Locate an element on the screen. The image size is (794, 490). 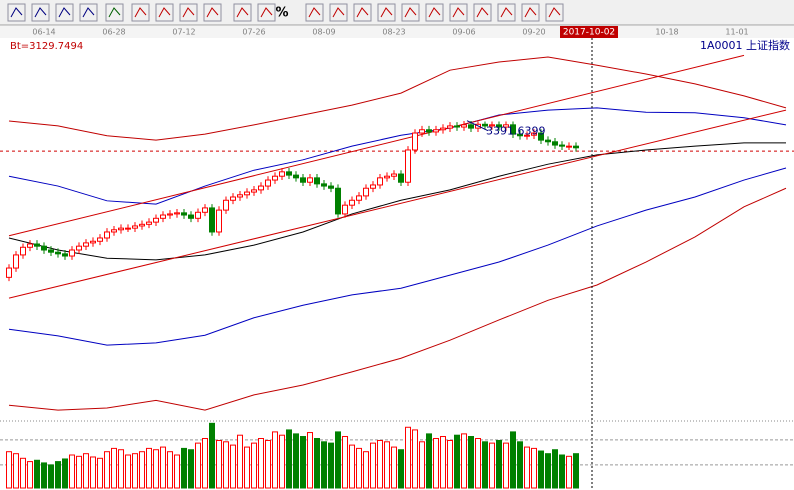
percent-button: % is located at coordinates (281, 13).